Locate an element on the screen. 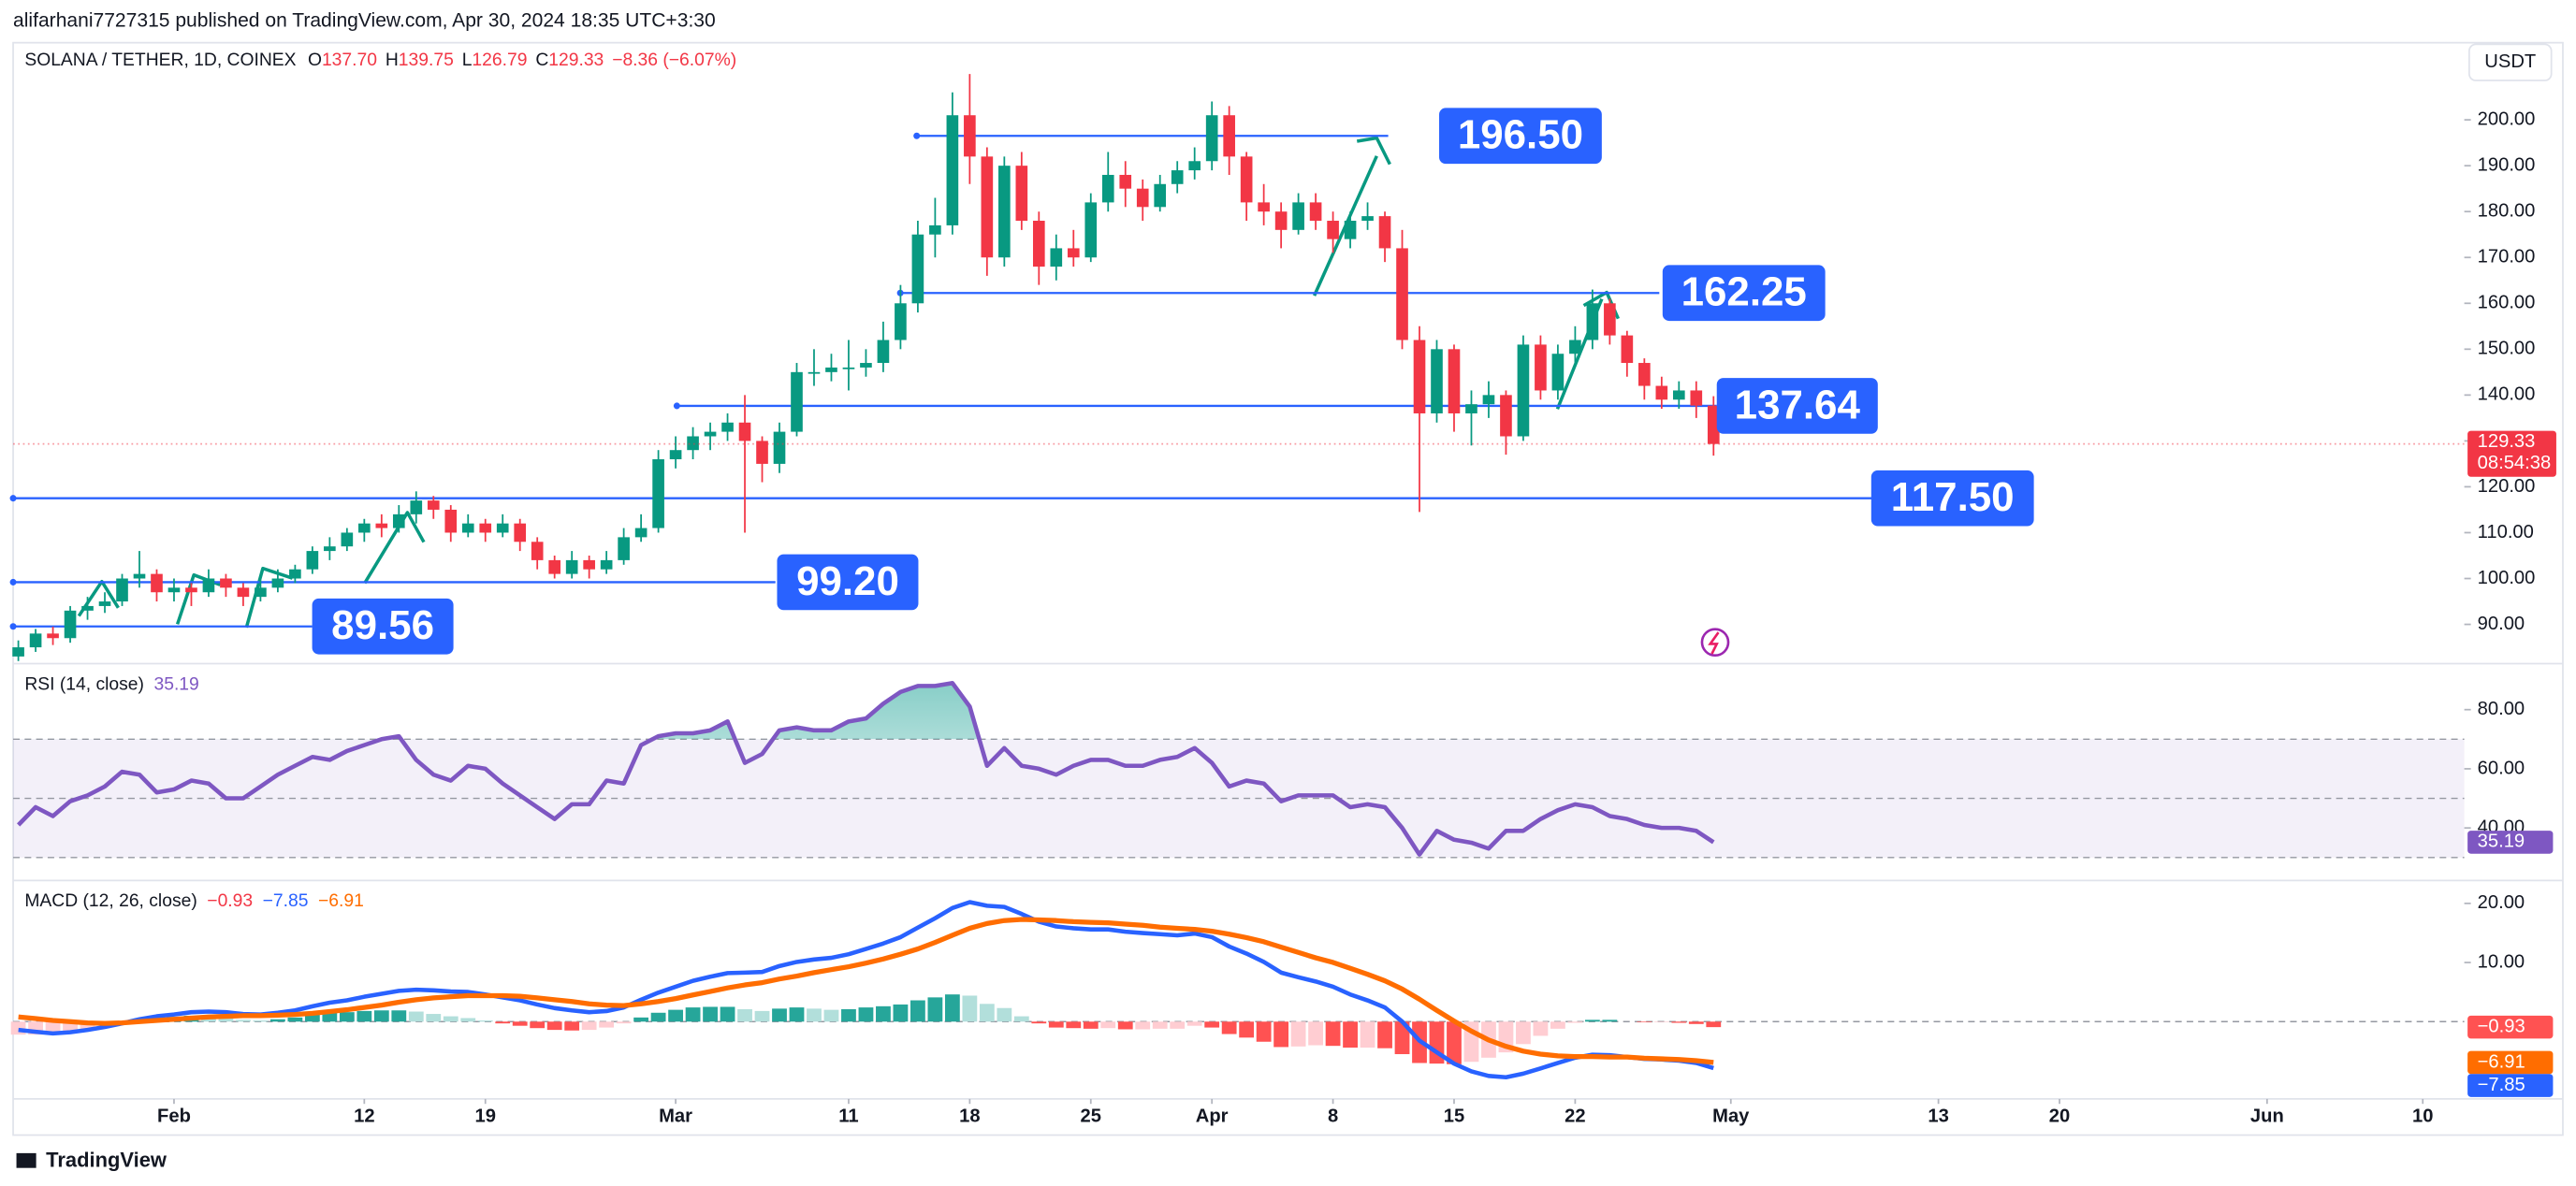  signal-last-label-box is located at coordinates (2510, 1062).